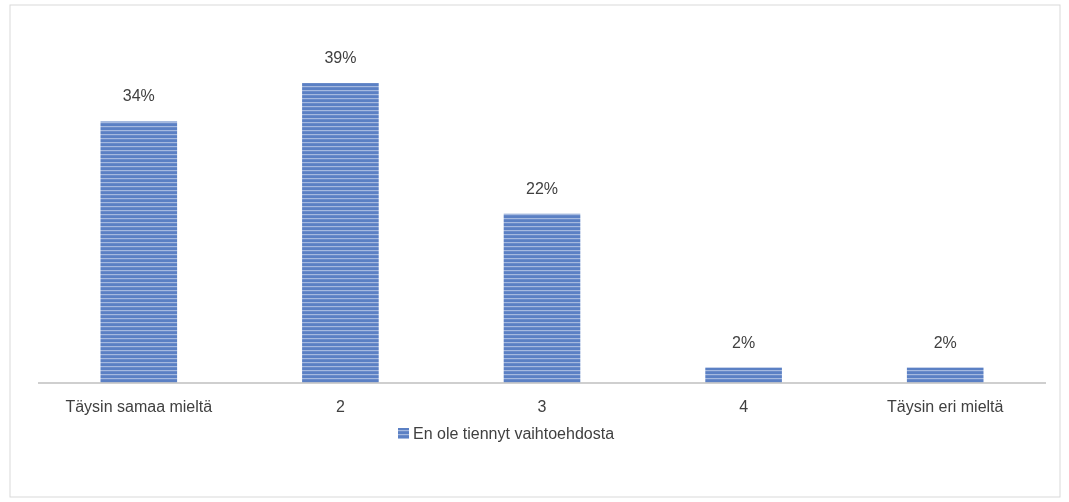 The width and height of the screenshot is (1069, 502). I want to click on x-tick-label: Täysin samaa mieltä, so click(139, 406).